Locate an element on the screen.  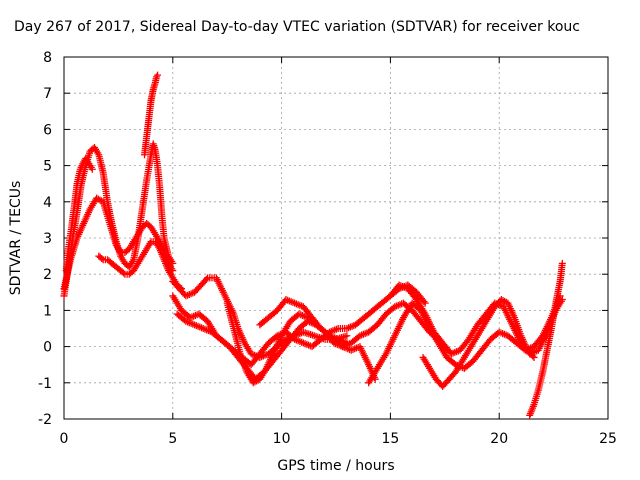
x-axis-label: GPS time / hours is located at coordinates (335, 466).